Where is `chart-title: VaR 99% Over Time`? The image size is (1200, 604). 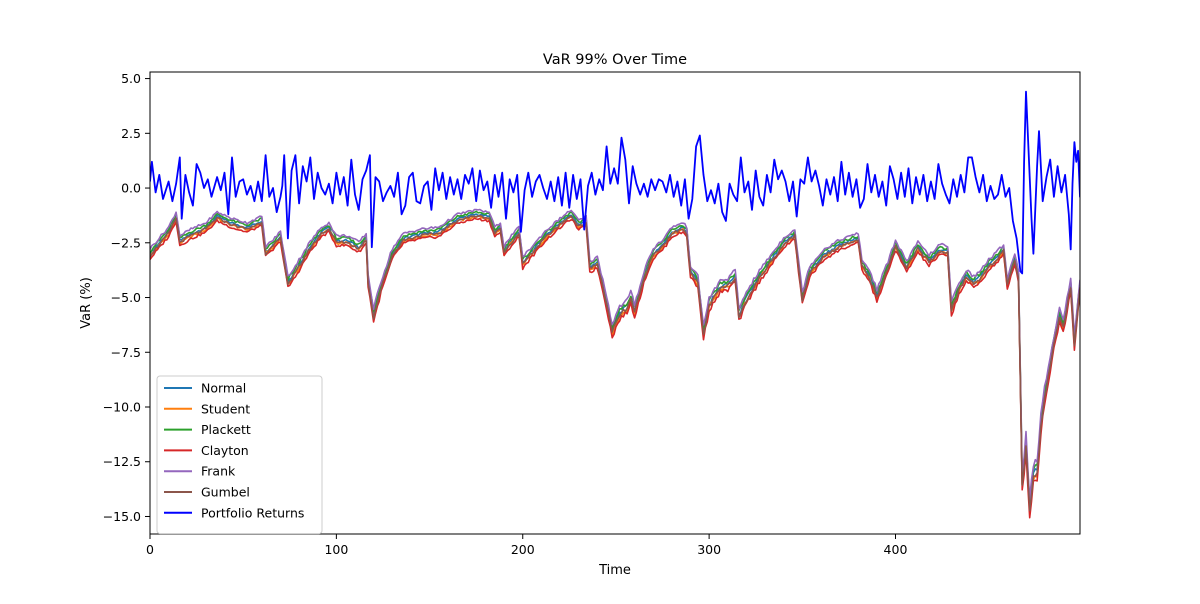
chart-title: VaR 99% Over Time is located at coordinates (615, 60).